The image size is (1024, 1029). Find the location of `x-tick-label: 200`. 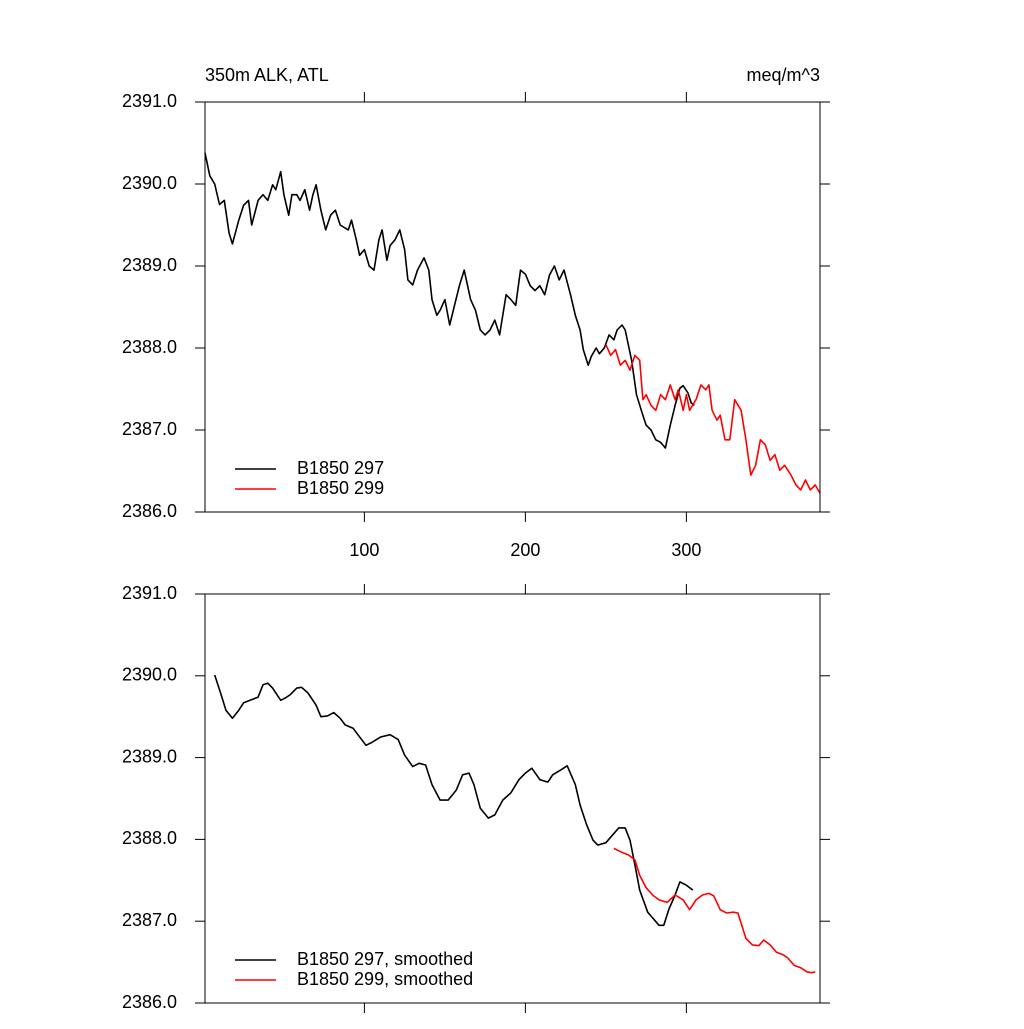

x-tick-label: 200 is located at coordinates (525, 550).